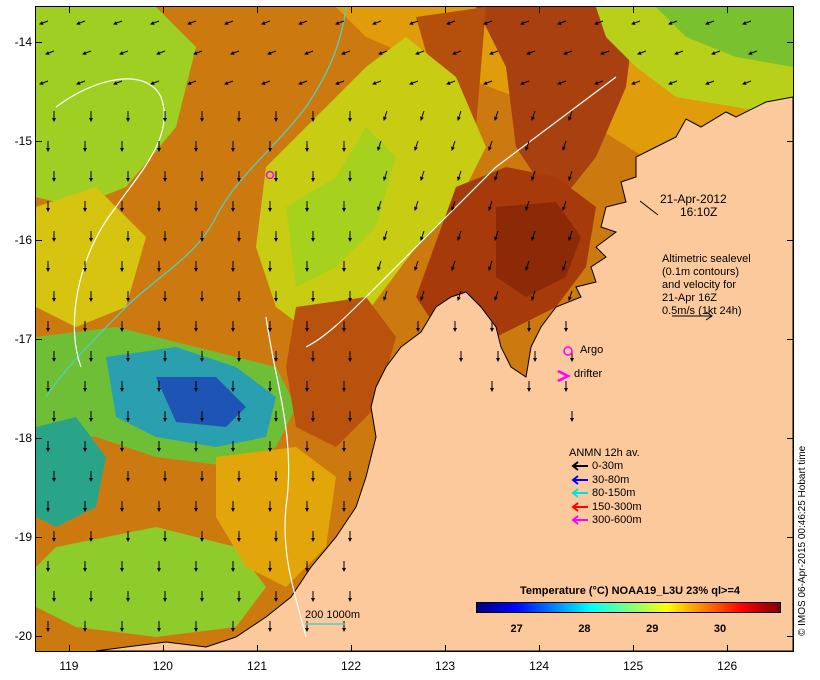 Image resolution: width=820 pixels, height=680 pixels. Describe the element at coordinates (516, 629) in the screenshot. I see `colorbar-tick-label: 27` at that location.